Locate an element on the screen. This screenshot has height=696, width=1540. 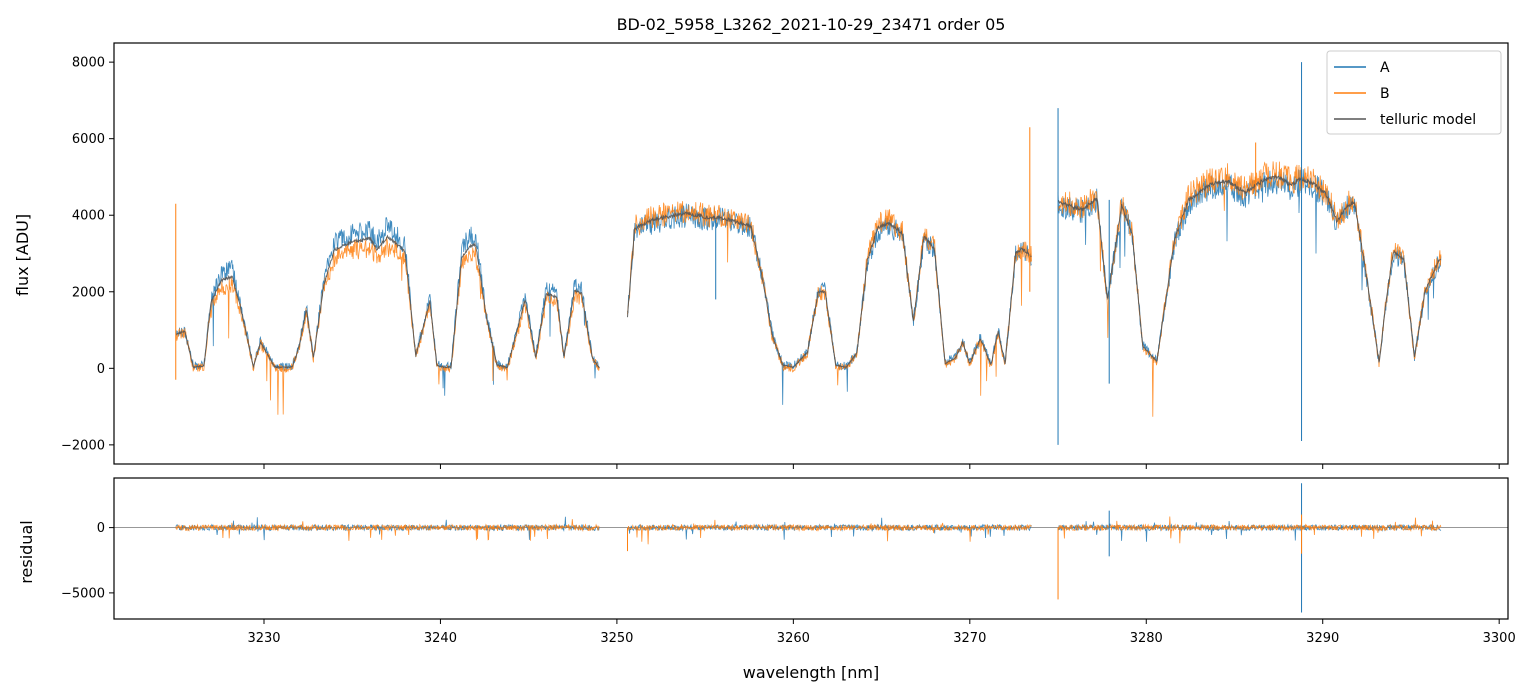
flux-ytick-label: 0 is located at coordinates (101, 369).